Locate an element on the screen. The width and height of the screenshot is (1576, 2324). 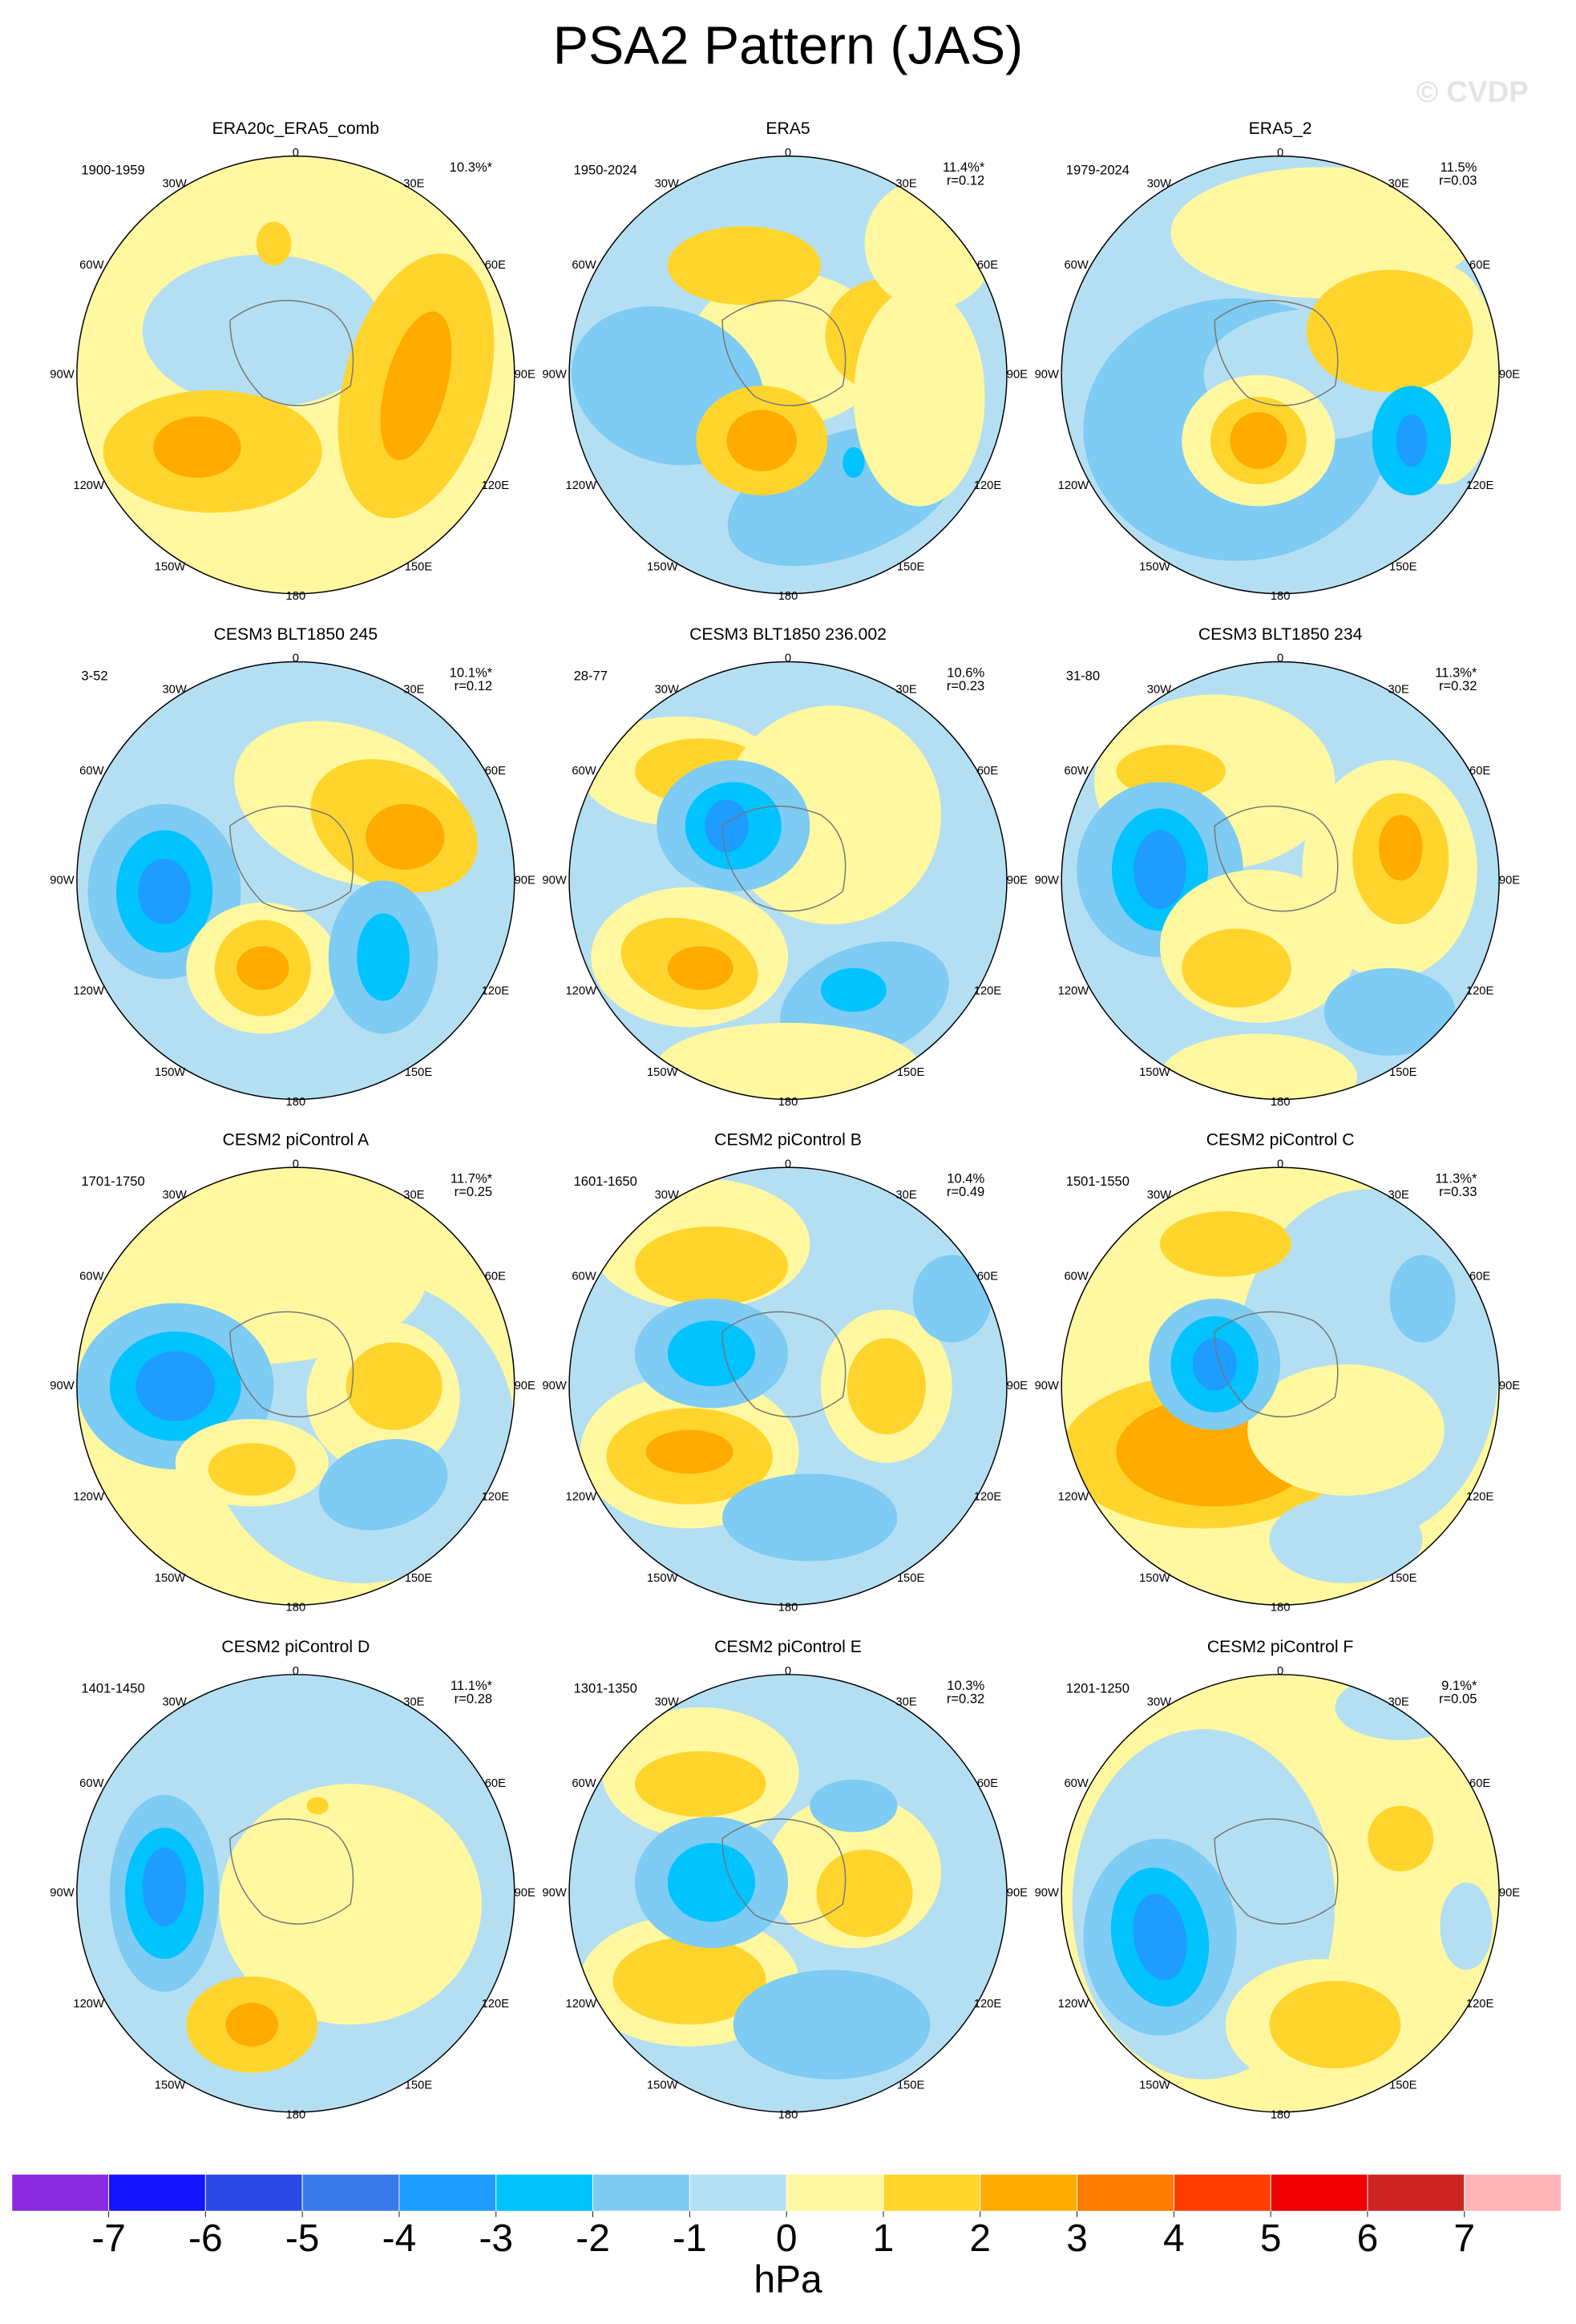
stat-label: r=0.33 is located at coordinates (1458, 1191).